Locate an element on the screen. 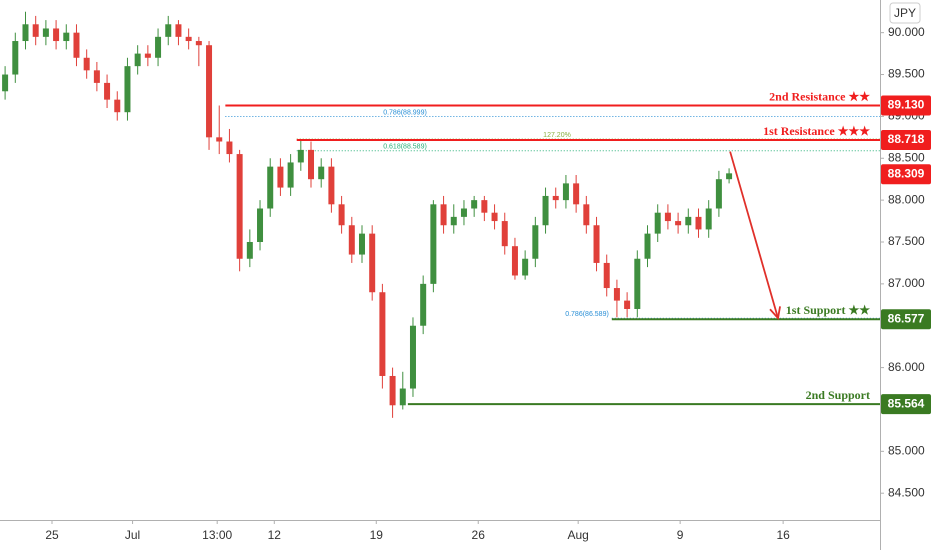  last-price-badge is located at coordinates (906, 174).